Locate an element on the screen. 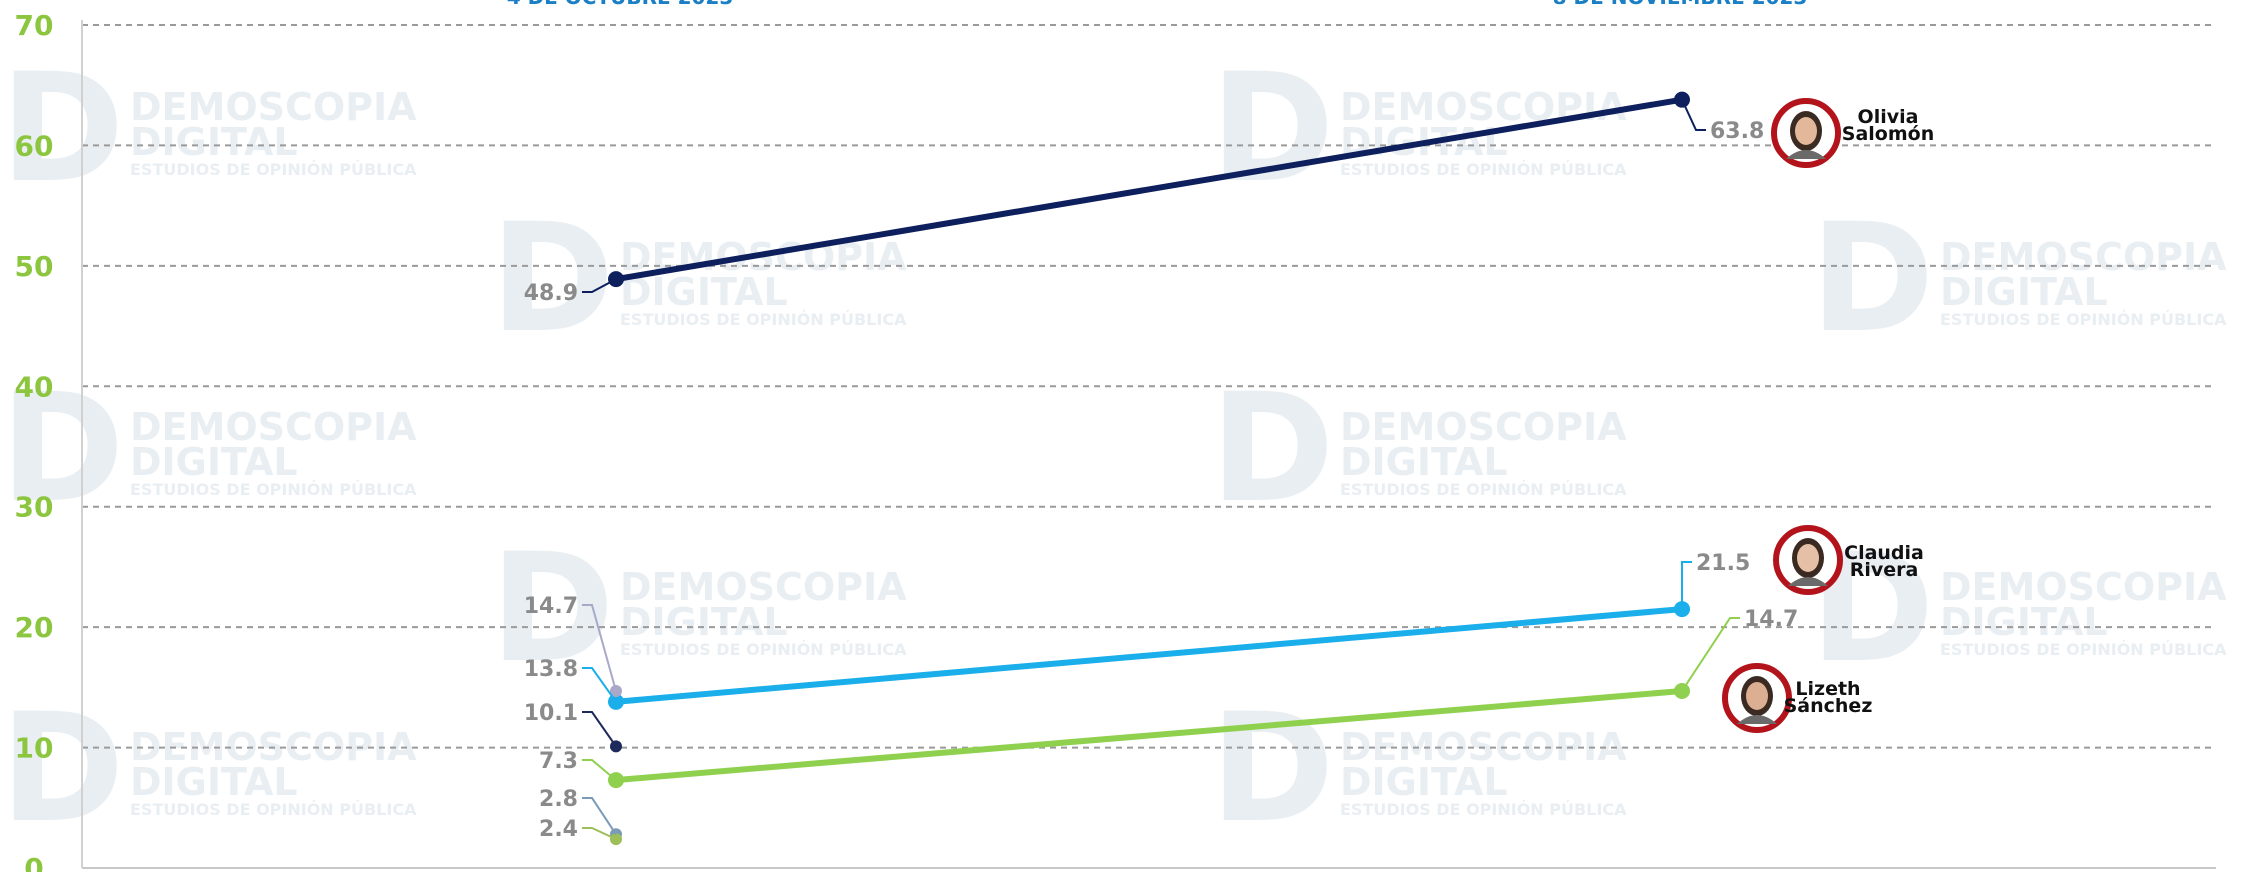 The width and height of the screenshot is (2266, 872). y-tick-label: 10 is located at coordinates (34, 748).